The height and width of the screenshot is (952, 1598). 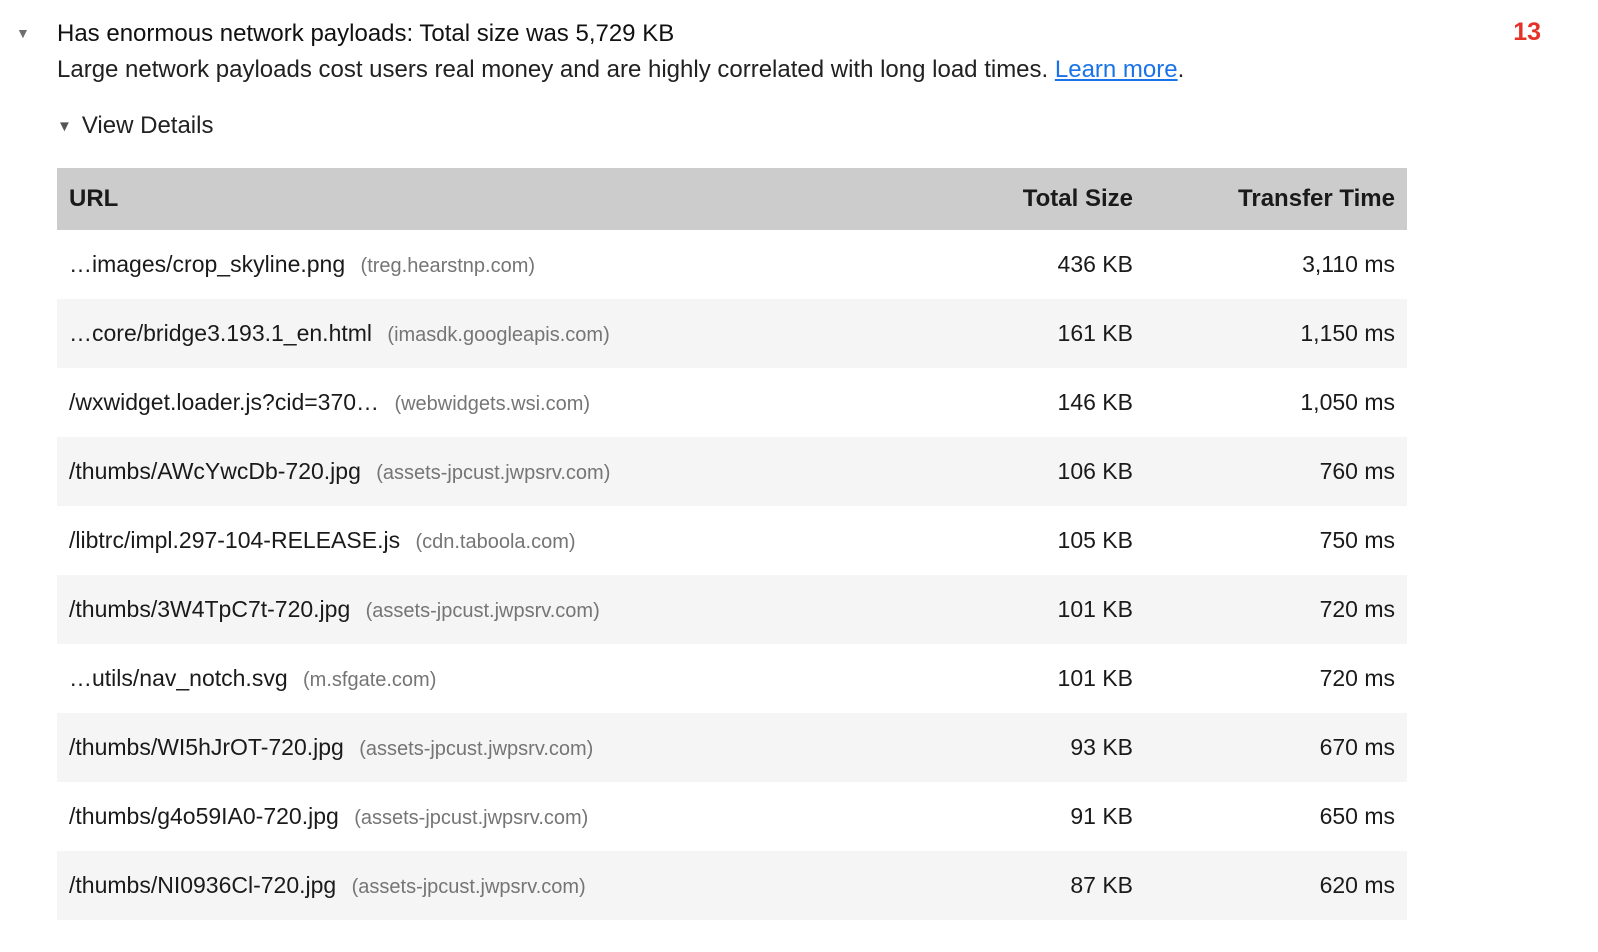 What do you see at coordinates (1348, 264) in the screenshot?
I see `resource-transfer-time: 3,110 ms` at bounding box center [1348, 264].